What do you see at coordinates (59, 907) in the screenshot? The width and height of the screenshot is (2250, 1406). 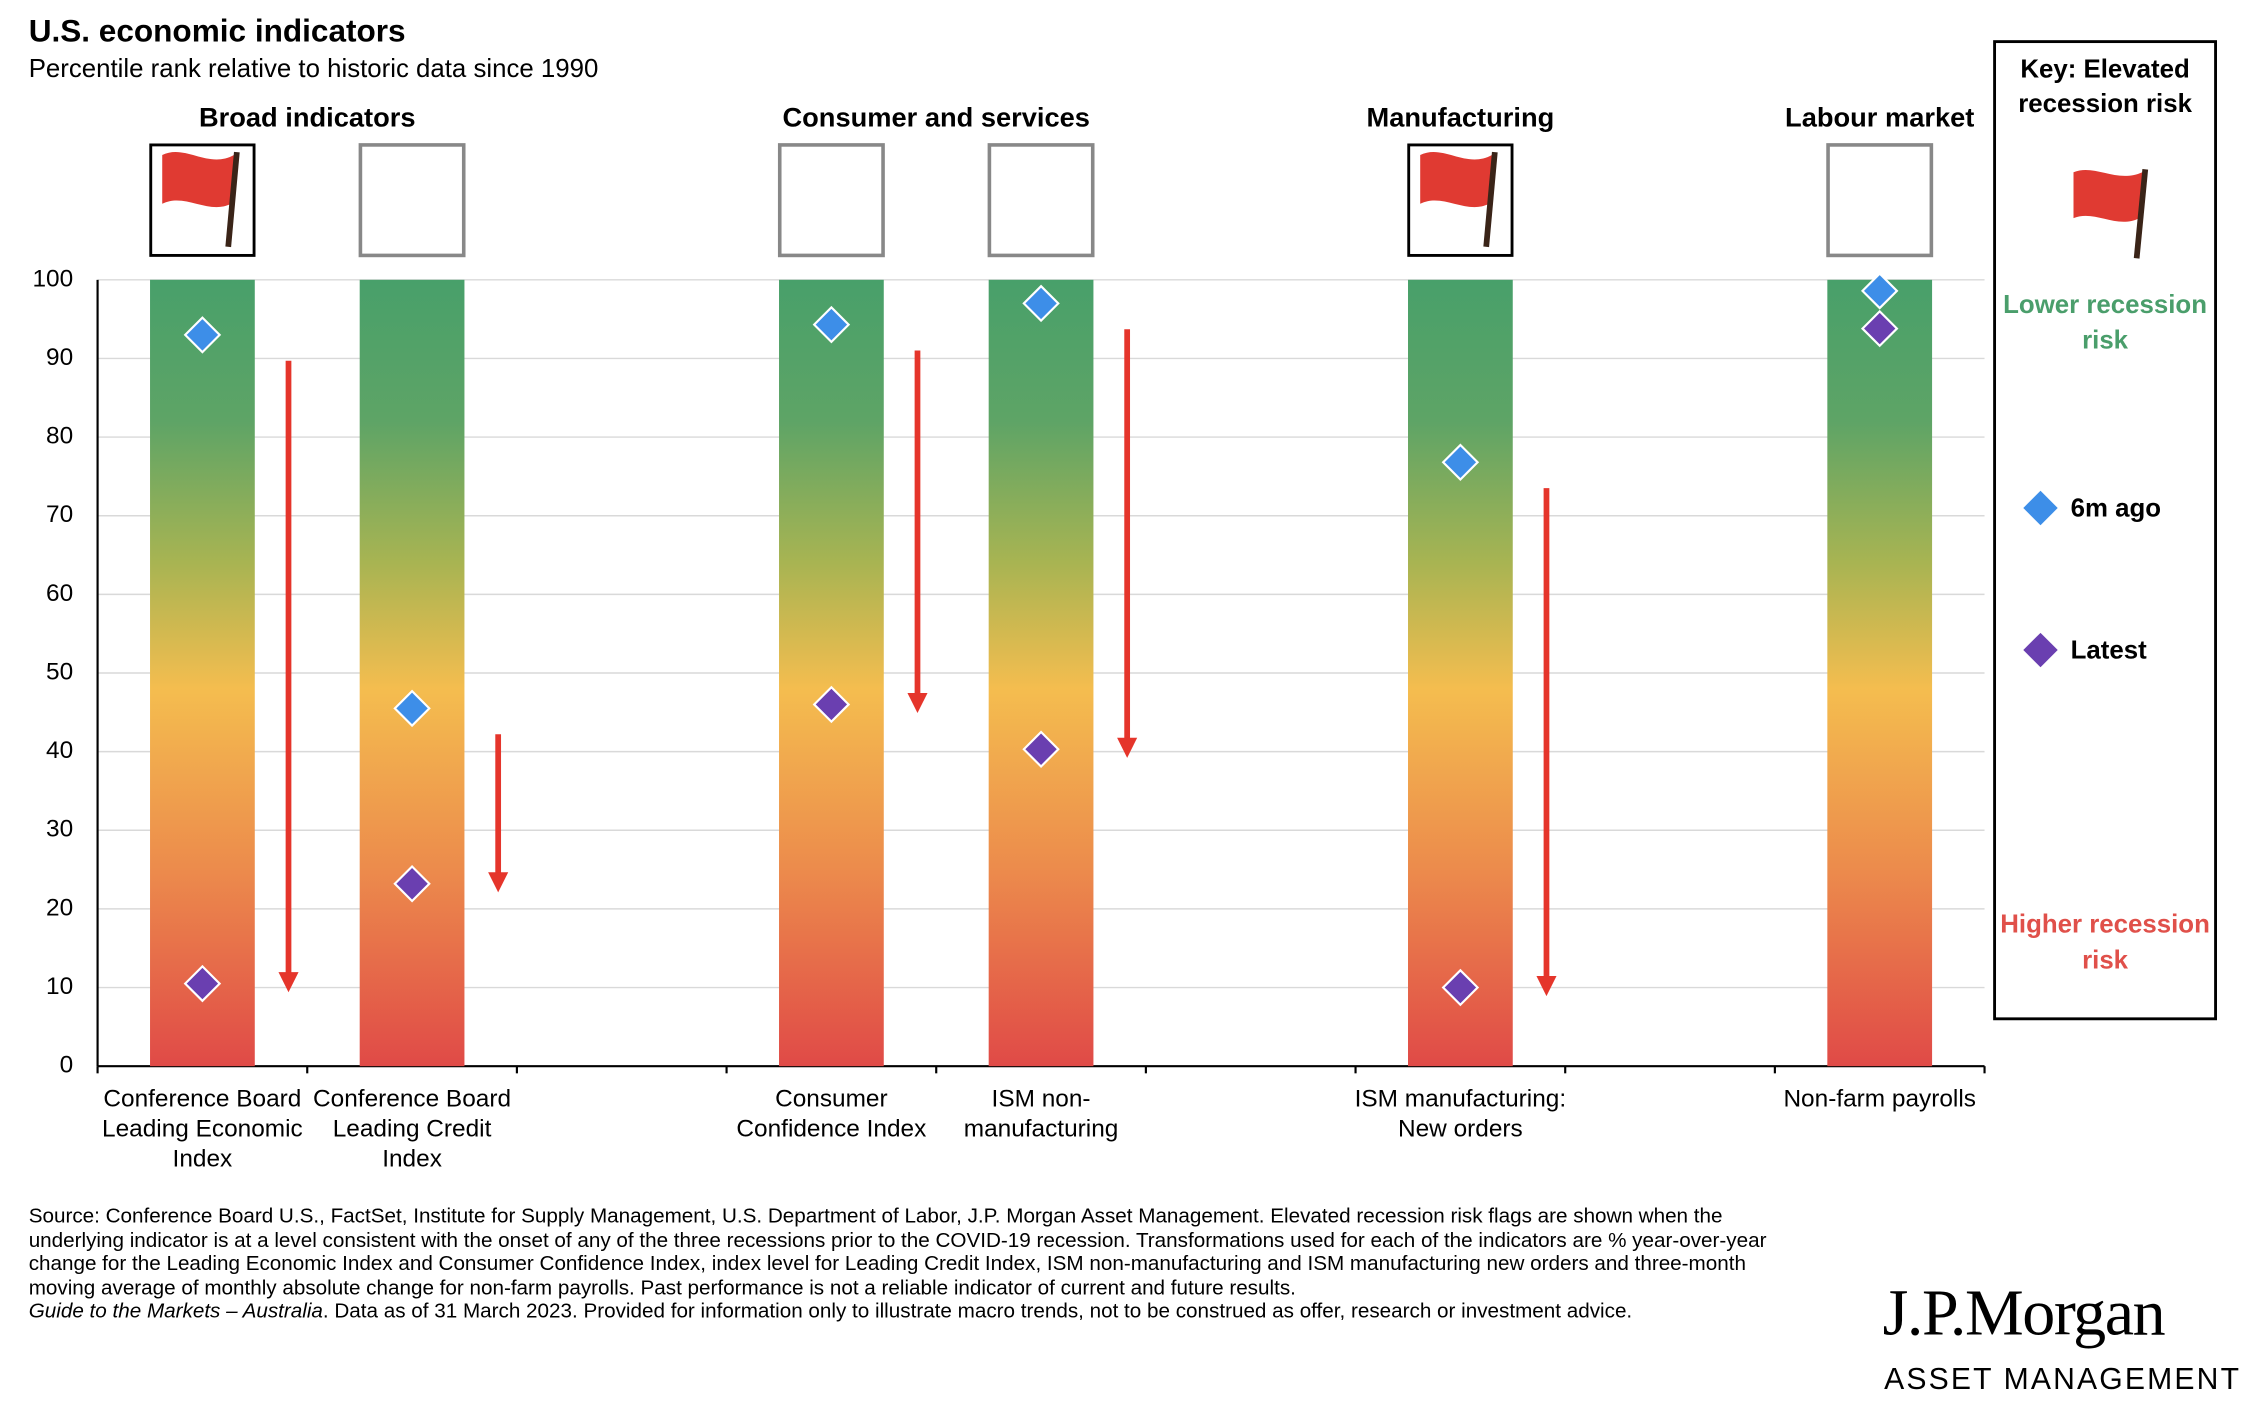 I see `y-tick-label: 20` at bounding box center [59, 907].